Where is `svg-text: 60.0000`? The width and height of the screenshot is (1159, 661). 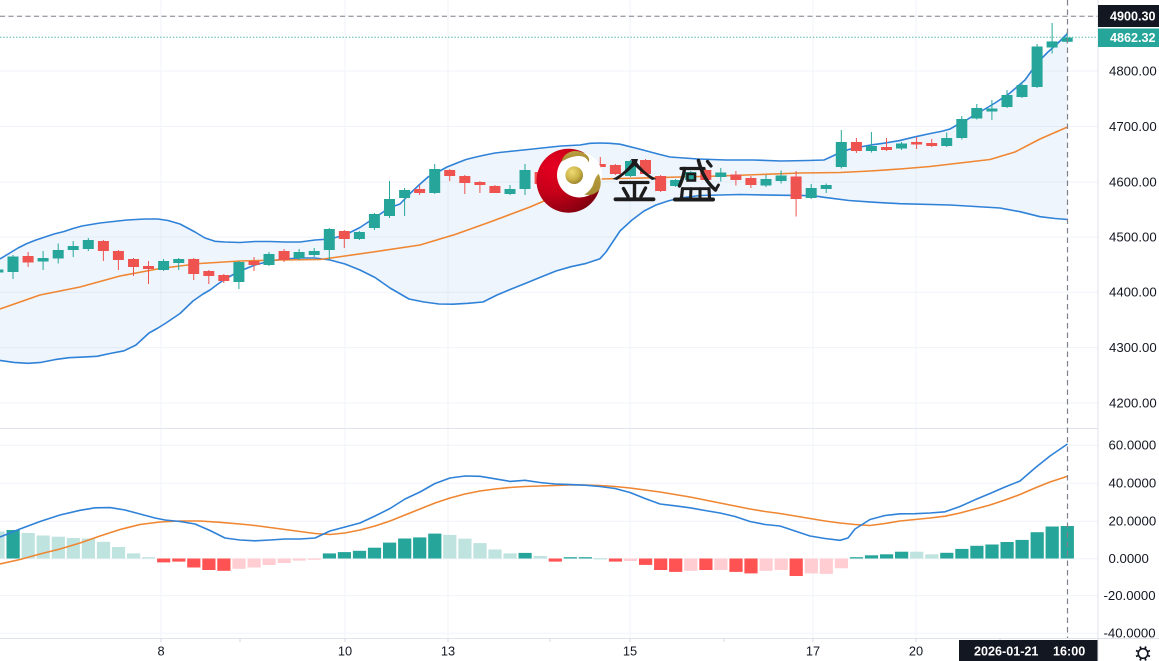
svg-text: 60.0000 is located at coordinates (1133, 445).